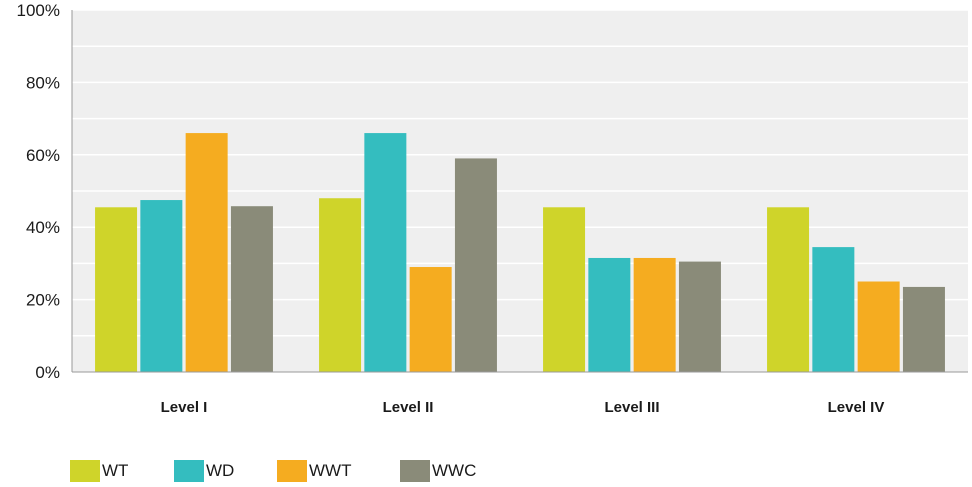 Image resolution: width=972 pixels, height=487 pixels. I want to click on bar-wd-level-i, so click(161, 286).